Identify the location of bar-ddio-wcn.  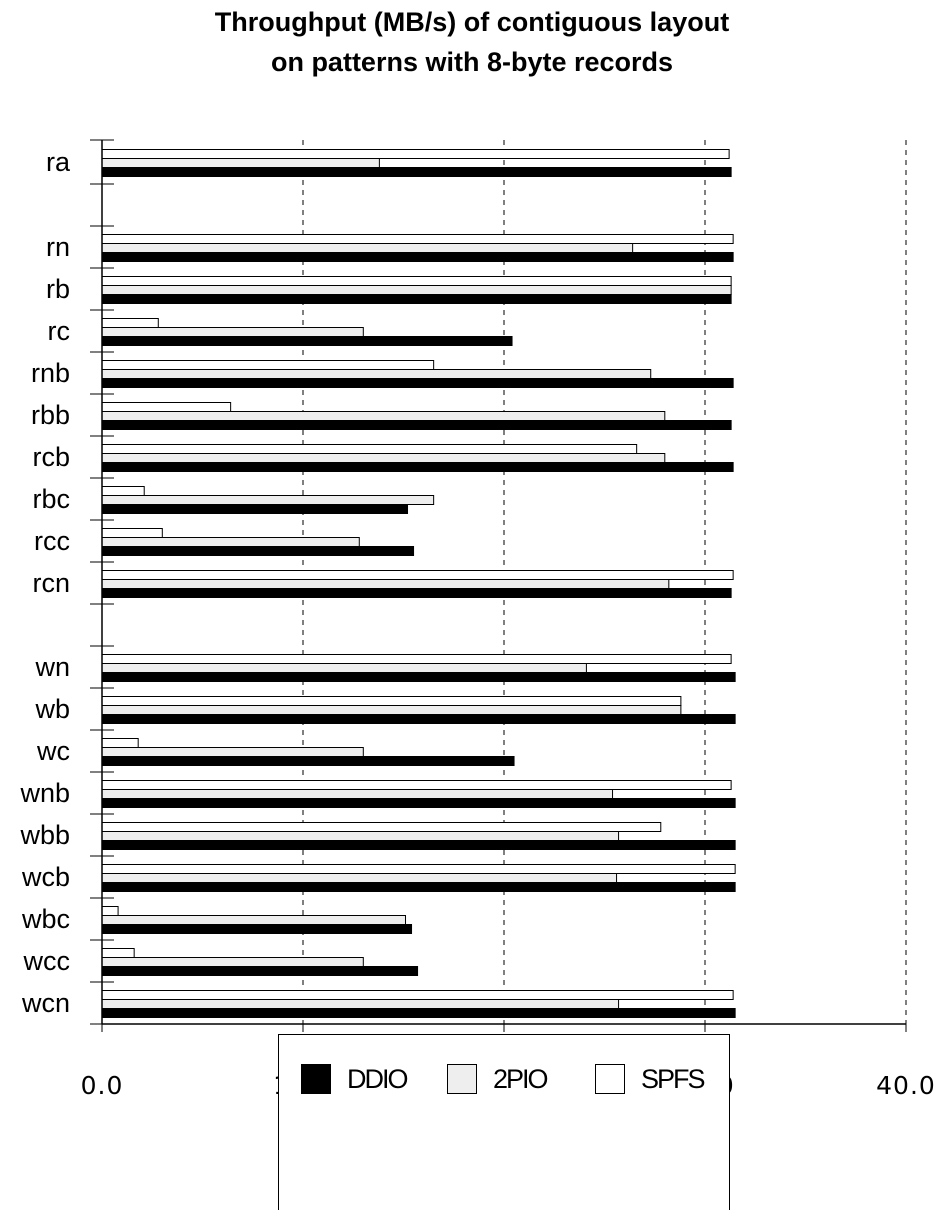
(418, 1013).